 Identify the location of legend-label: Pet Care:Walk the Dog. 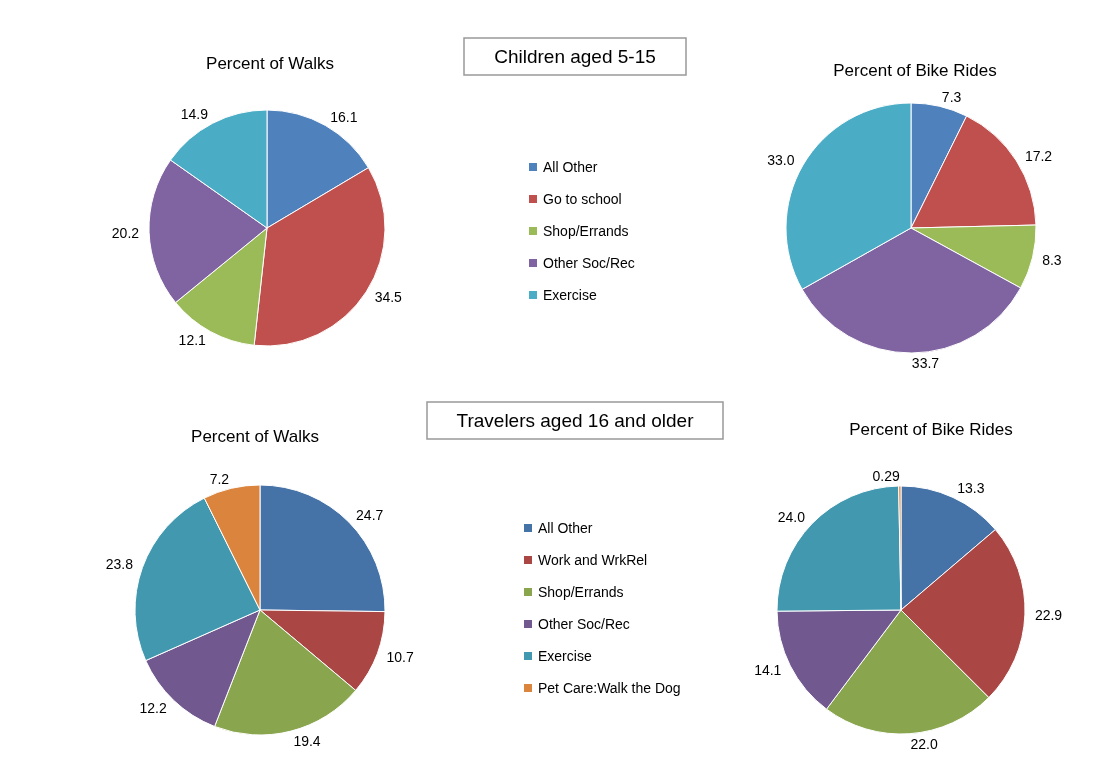
(609, 688).